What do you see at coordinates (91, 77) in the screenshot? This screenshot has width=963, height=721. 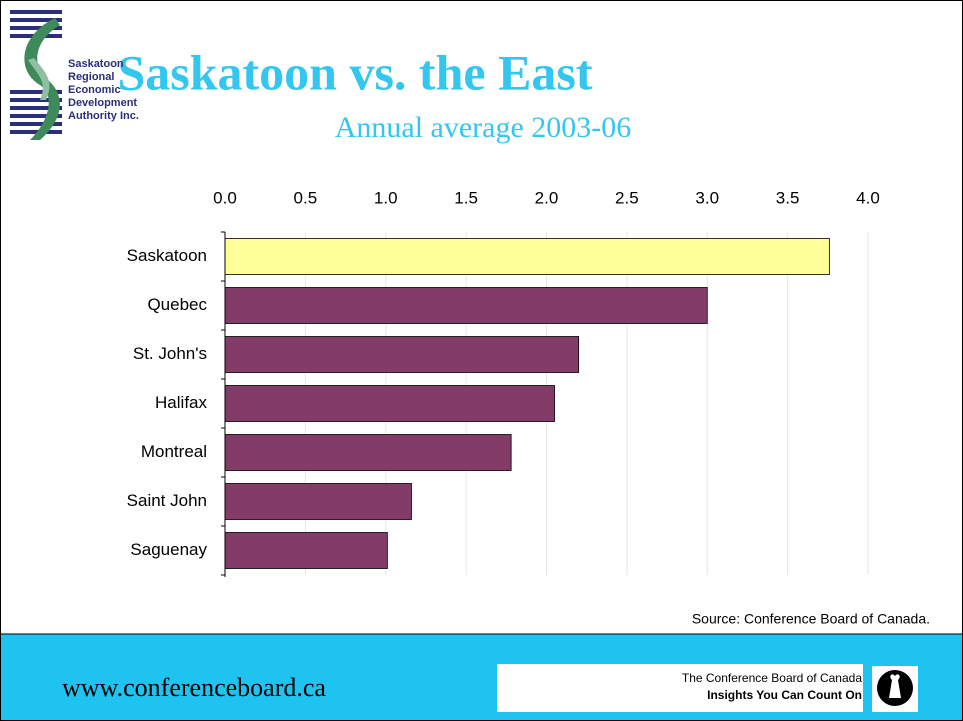 I see `logo-text: Regional` at bounding box center [91, 77].